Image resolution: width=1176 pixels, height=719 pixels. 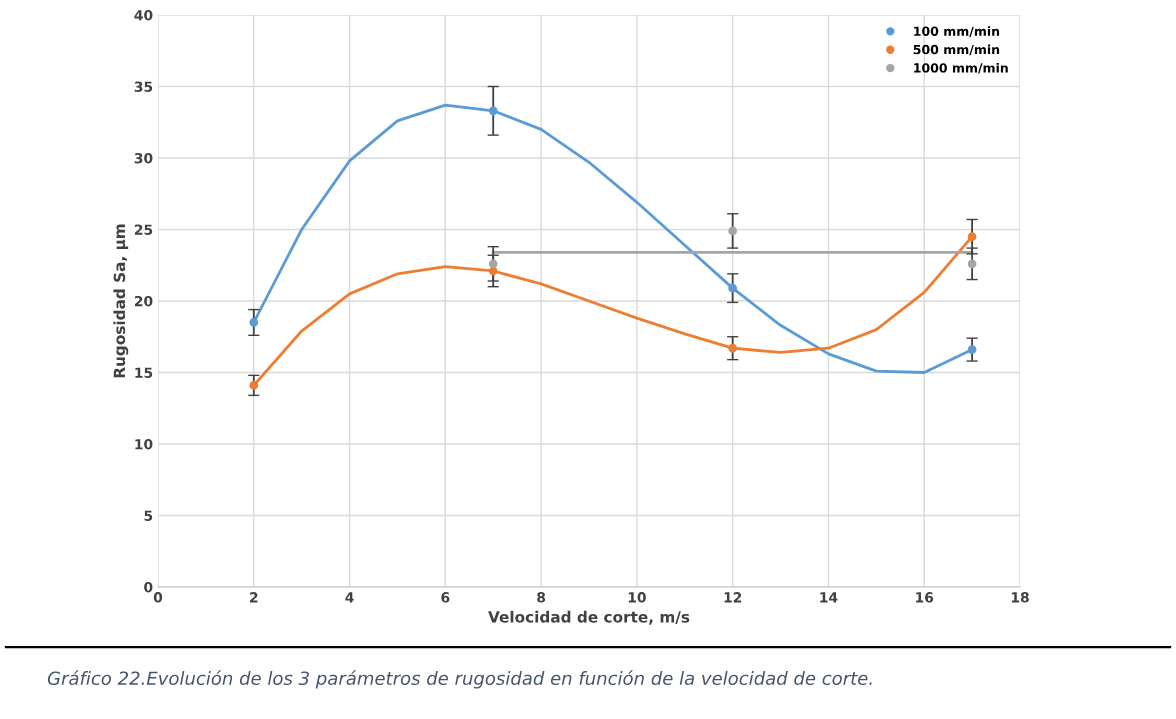 I want to click on y-tick-label: 25, so click(x=143, y=229).